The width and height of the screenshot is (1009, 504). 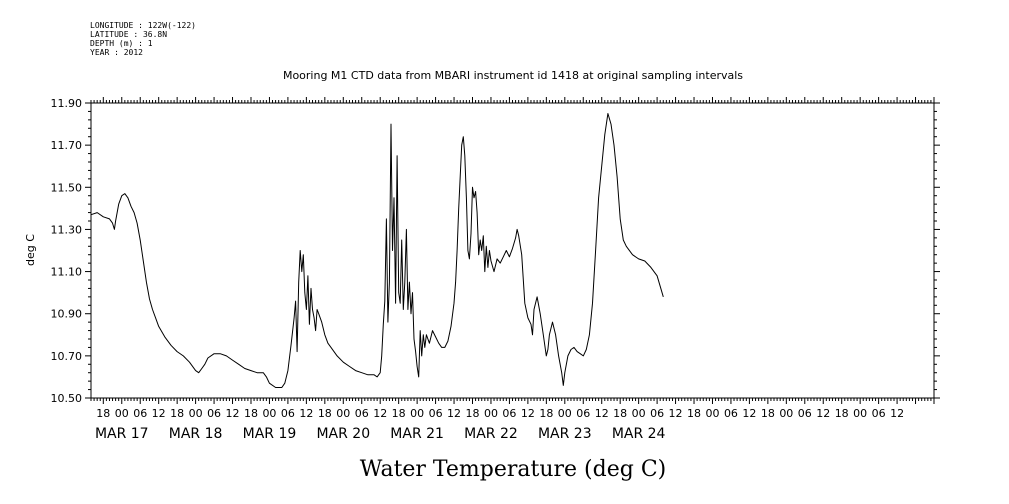 I want to click on depth-label: DEPTH (m) : 1, so click(x=121, y=43).